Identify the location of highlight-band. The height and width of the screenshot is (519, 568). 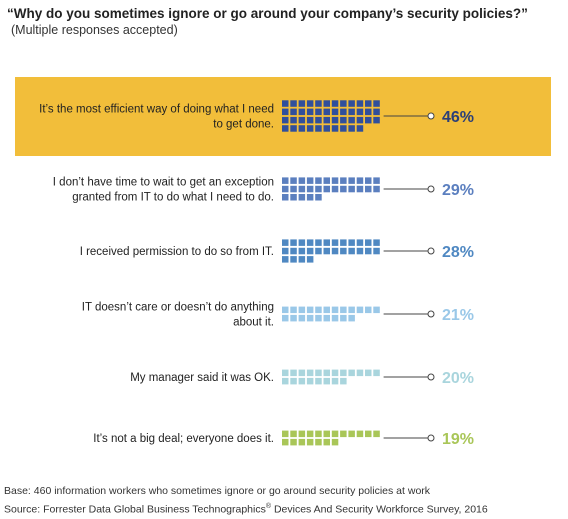
(283, 116).